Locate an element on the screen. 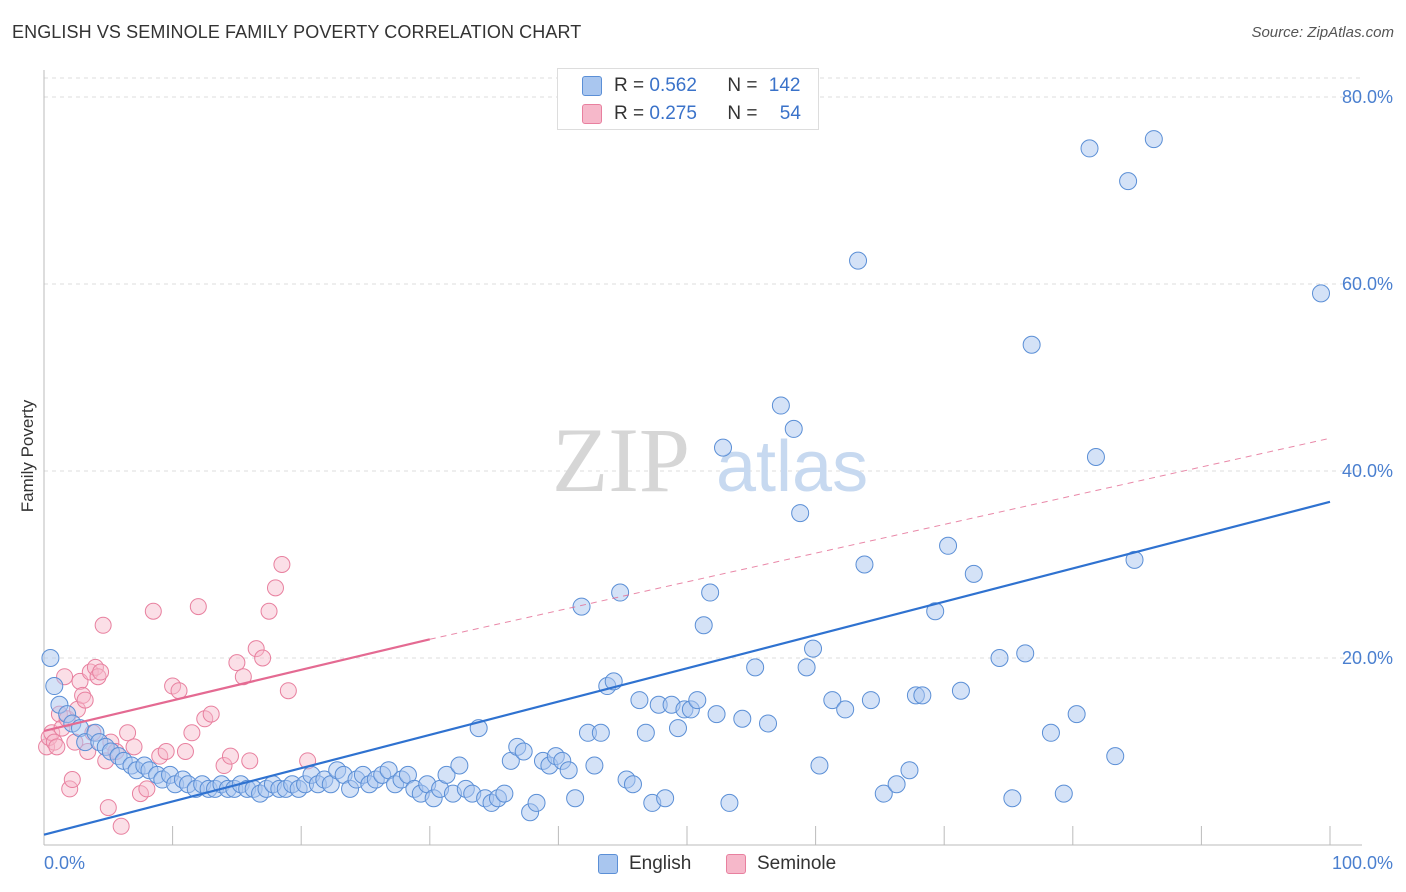 This screenshot has width=1406, height=892. x-tick-label: 100.0% is located at coordinates (1362, 863).